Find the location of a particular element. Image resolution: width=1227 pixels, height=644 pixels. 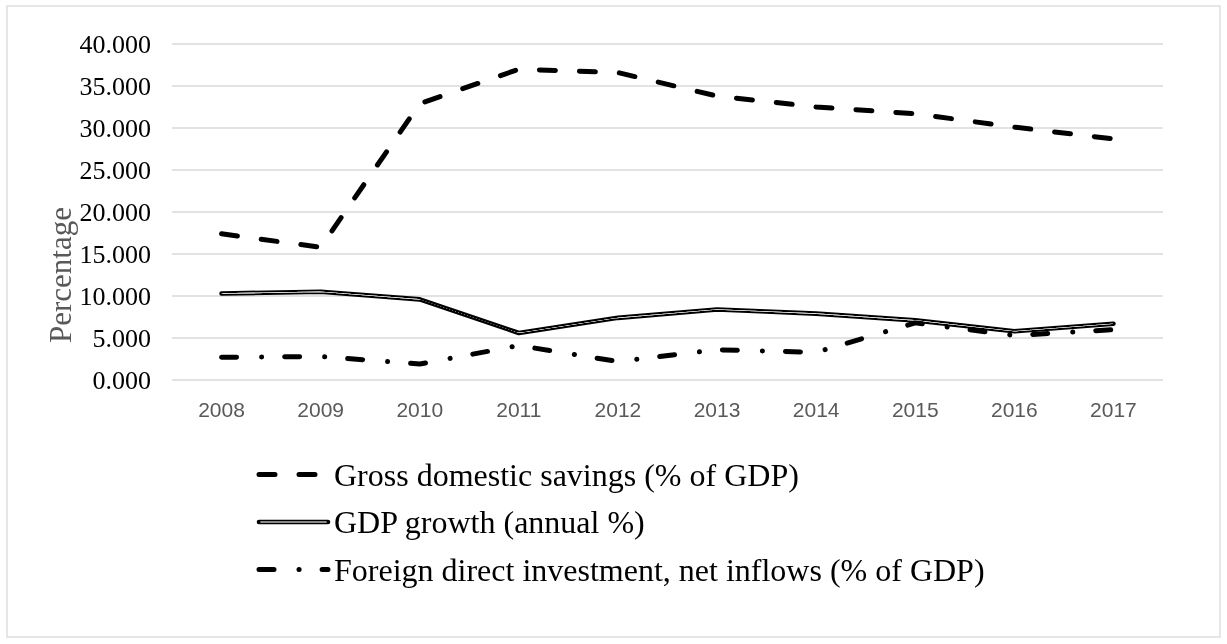

x-tick-label: 2011 is located at coordinates (519, 410).